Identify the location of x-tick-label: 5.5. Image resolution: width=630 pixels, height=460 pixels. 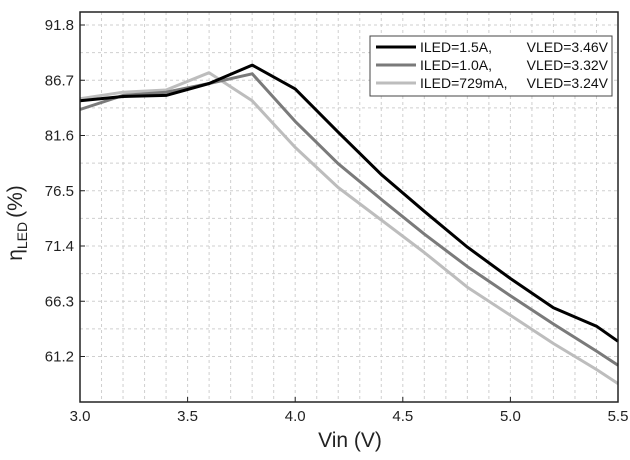
(618, 416).